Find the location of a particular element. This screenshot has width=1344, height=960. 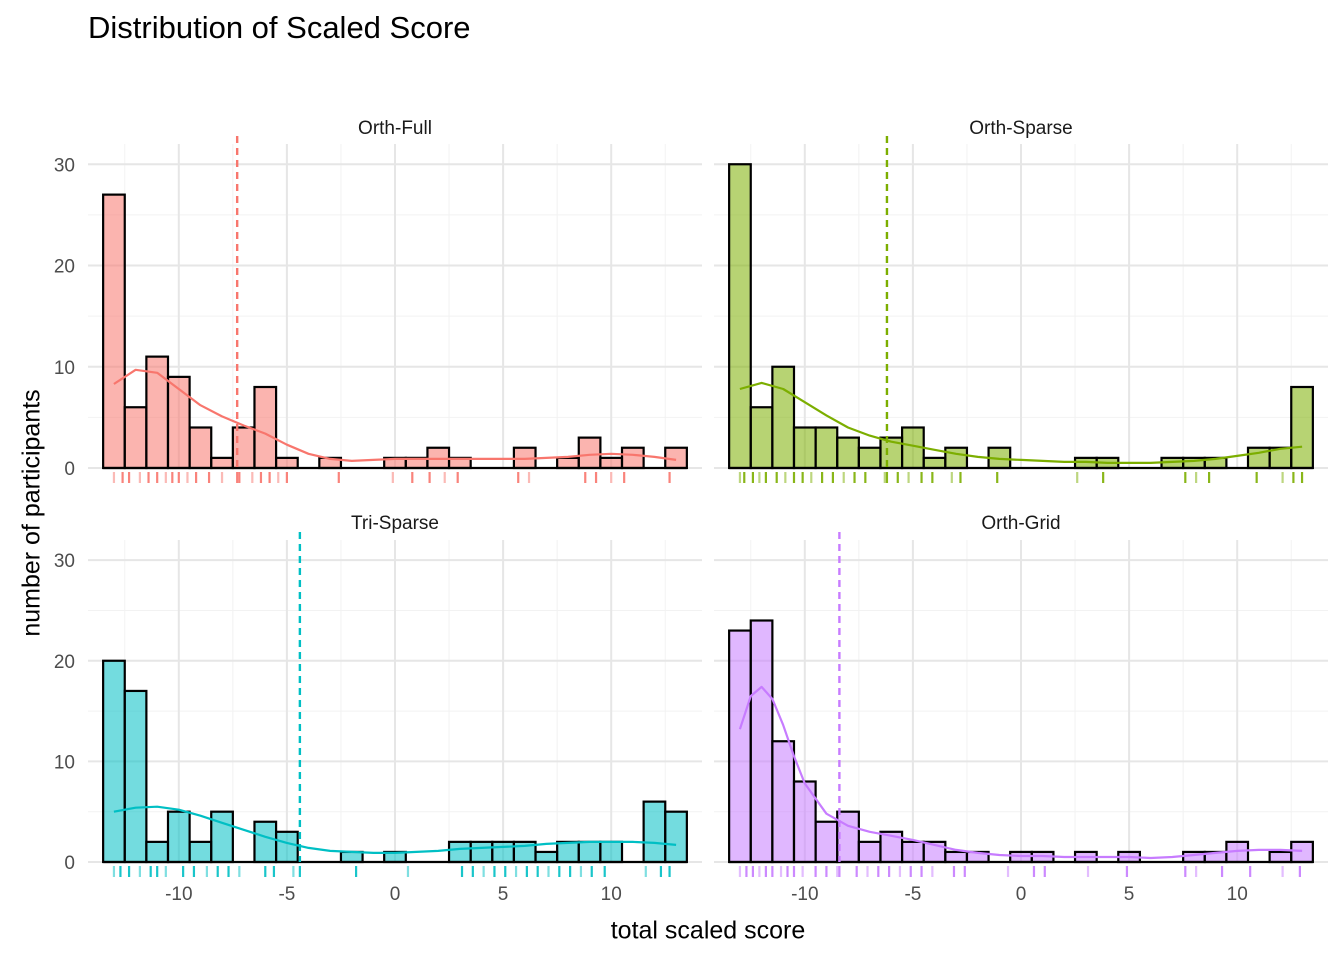

panel-title-orth-full: Orth-Full is located at coordinates (395, 128).